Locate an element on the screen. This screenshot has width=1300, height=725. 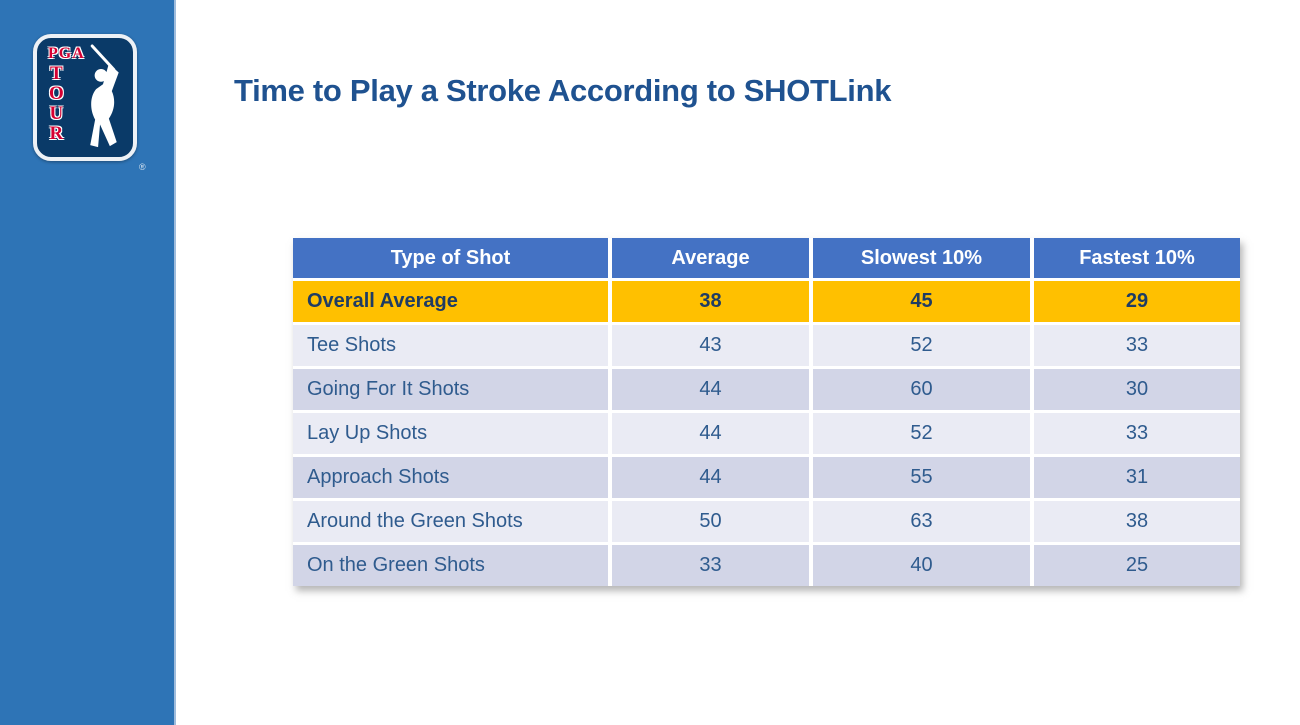
row-label: Tee Shots is located at coordinates (450, 345).